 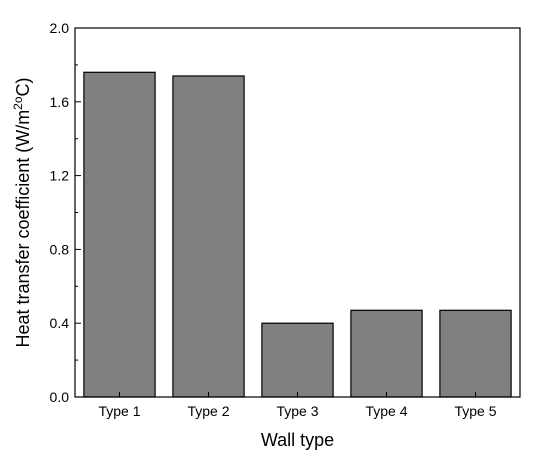 I want to click on y-tick-label: 0.0, so click(x=60, y=397).